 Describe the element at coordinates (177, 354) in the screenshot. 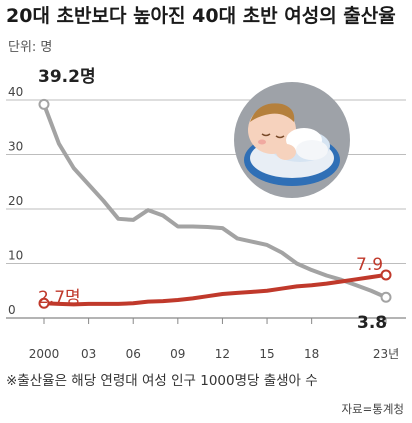

I see `x-tick-label: 09` at that location.